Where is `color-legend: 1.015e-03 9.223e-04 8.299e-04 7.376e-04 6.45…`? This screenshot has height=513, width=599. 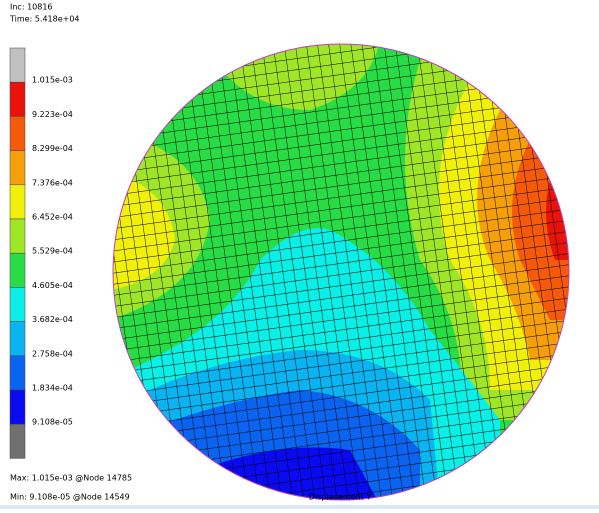 color-legend: 1.015e-03 9.223e-04 8.299e-04 7.376e-04 6.45… is located at coordinates (41, 253).